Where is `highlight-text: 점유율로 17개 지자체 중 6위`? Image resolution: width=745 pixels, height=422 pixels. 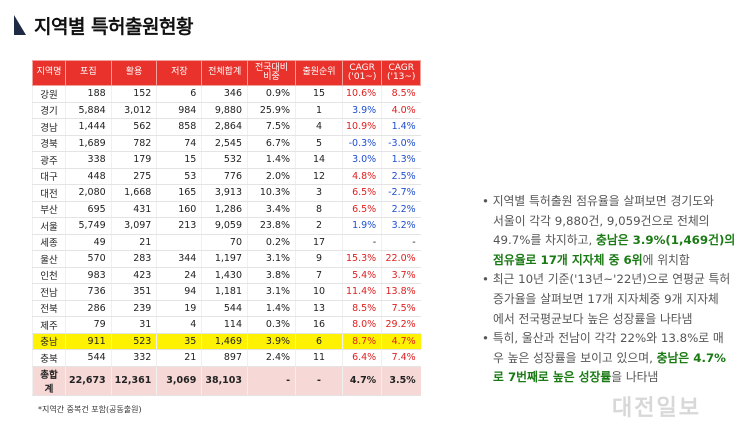 highlight-text: 점유율로 17개 지자체 중 6위 is located at coordinates (568, 259).